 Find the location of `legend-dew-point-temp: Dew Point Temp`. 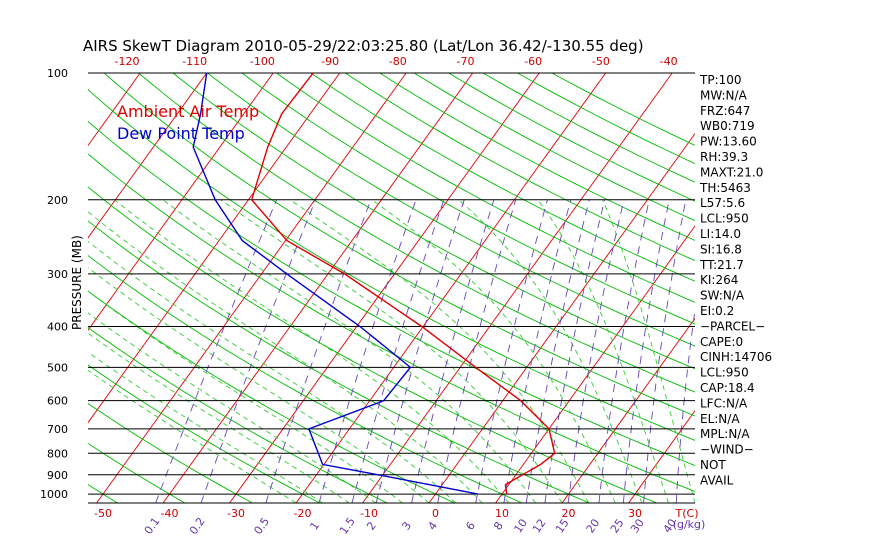

legend-dew-point-temp: Dew Point Temp is located at coordinates (181, 133).